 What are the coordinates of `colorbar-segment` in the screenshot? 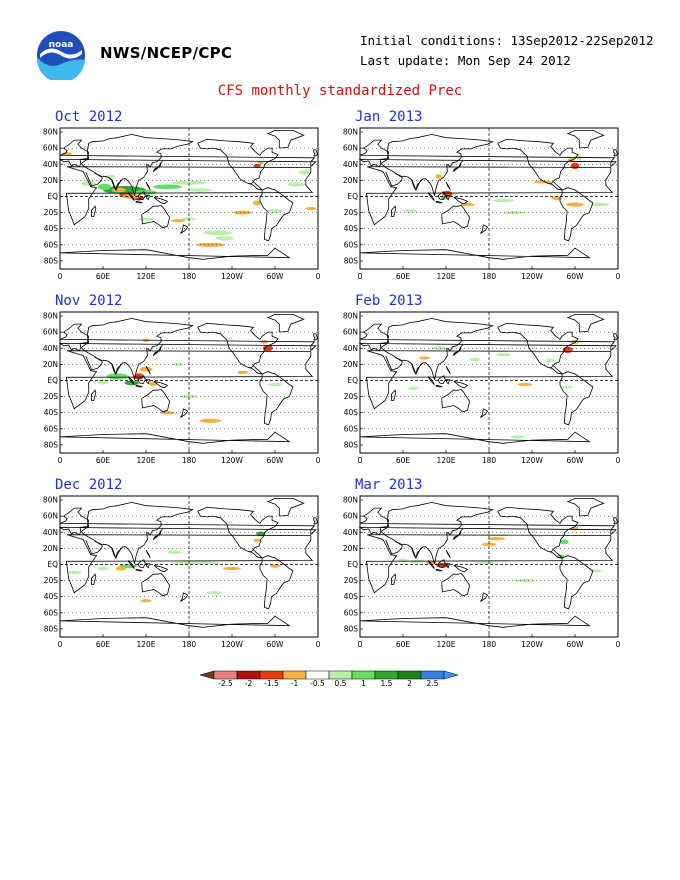 It's located at (432, 675).